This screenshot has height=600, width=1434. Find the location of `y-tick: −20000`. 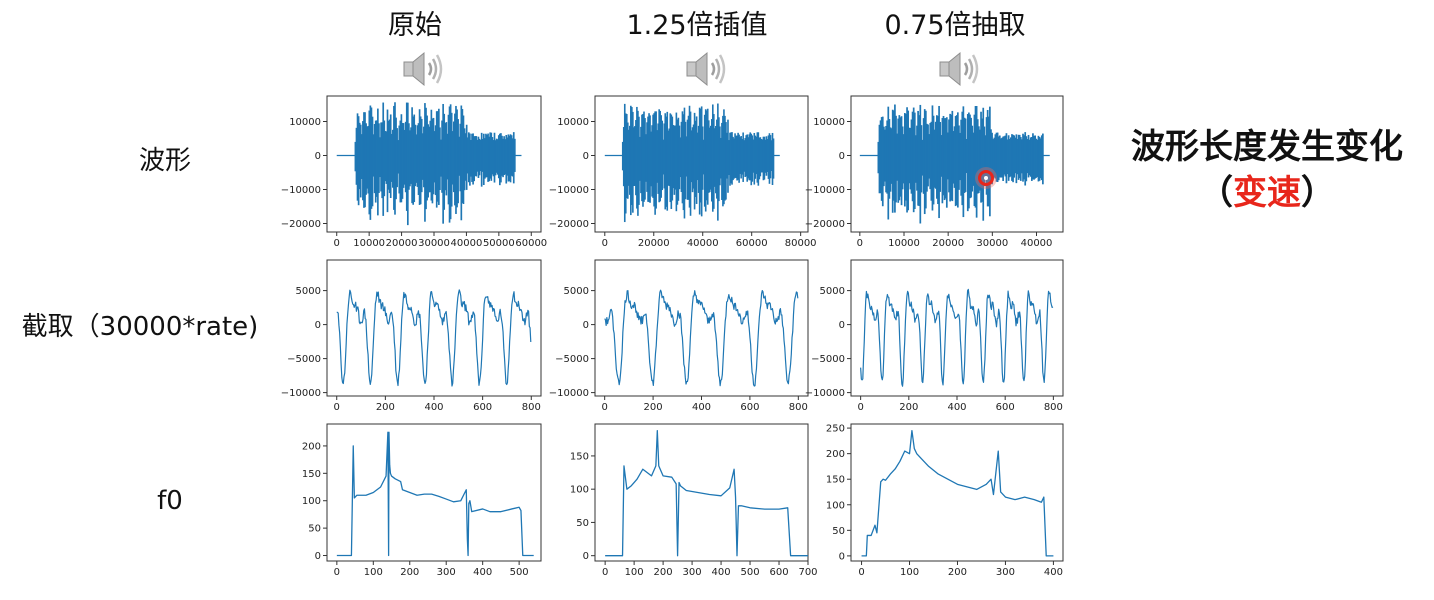

y-tick: −20000 is located at coordinates (828, 224).